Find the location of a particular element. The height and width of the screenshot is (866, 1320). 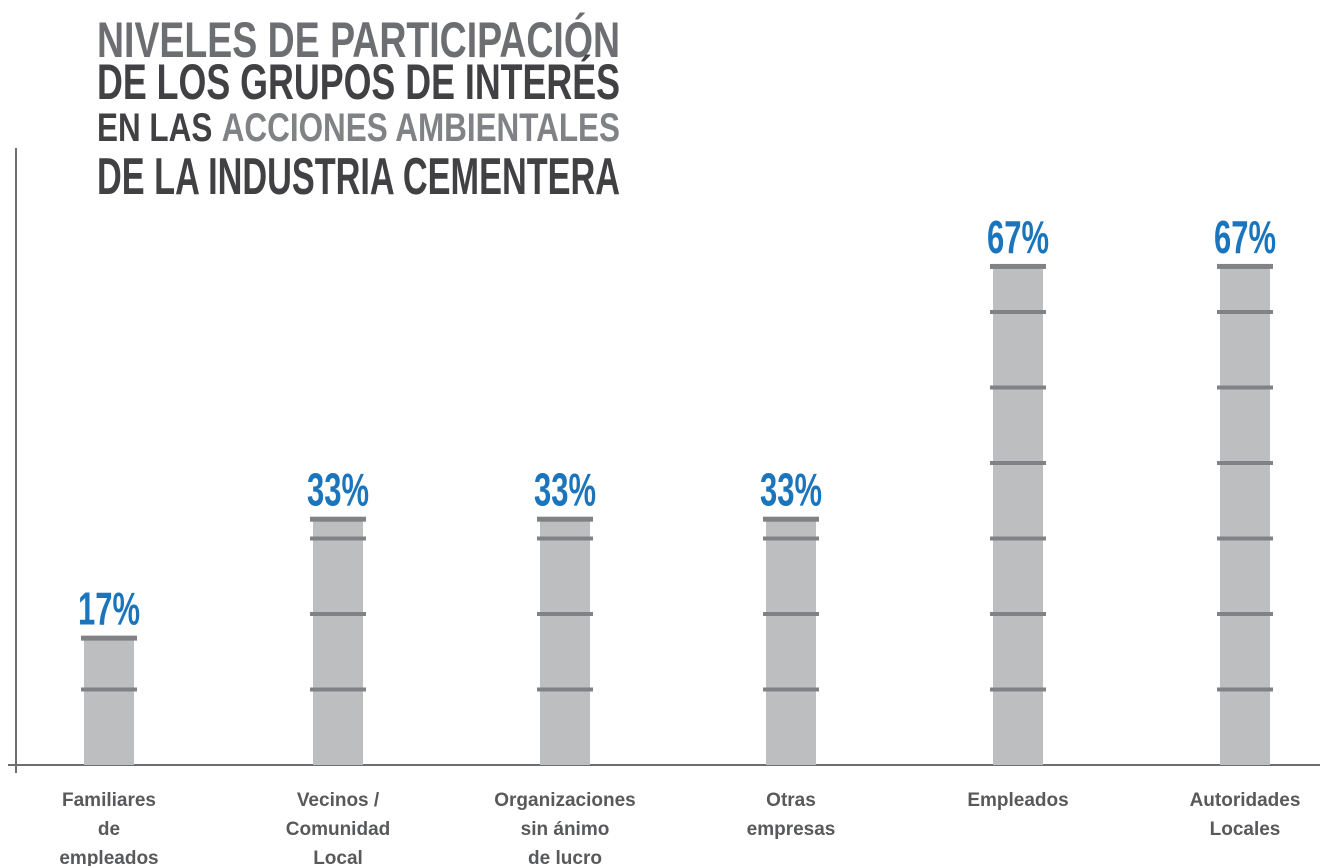

title-segment: NIVELES DE PARTICIPACIÓN is located at coordinates (358, 40).